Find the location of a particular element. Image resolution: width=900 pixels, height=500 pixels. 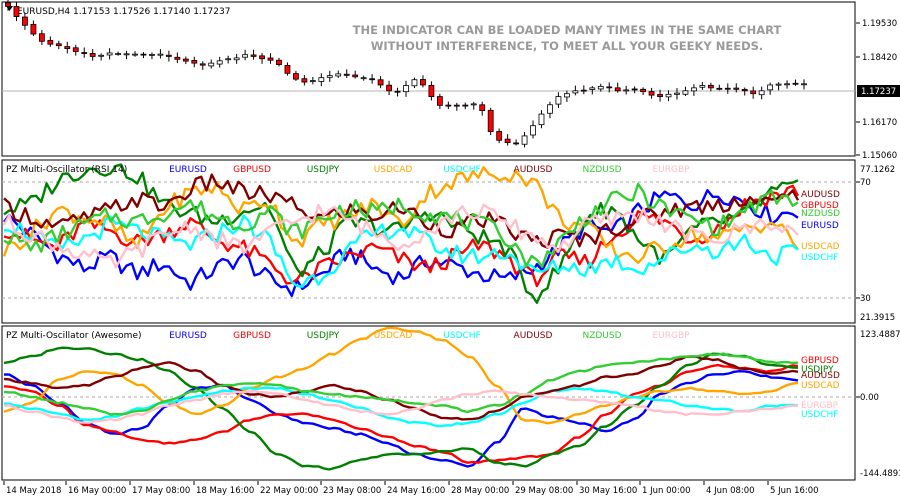

rsi-scale-max: 77.1262 is located at coordinates (877, 170).